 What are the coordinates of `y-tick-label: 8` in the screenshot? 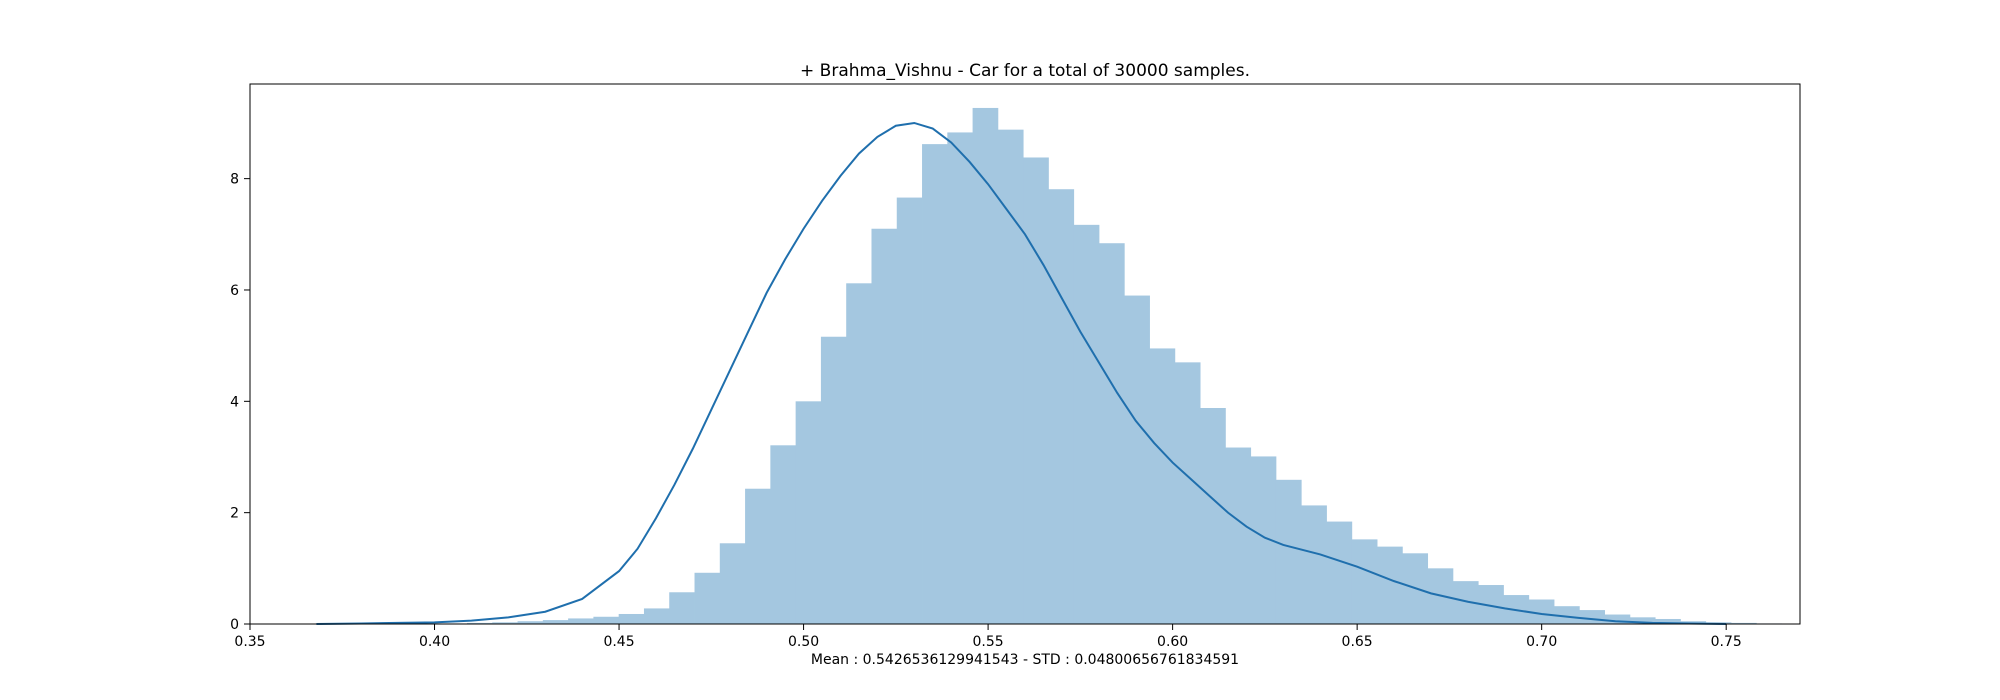 It's located at (234, 180).